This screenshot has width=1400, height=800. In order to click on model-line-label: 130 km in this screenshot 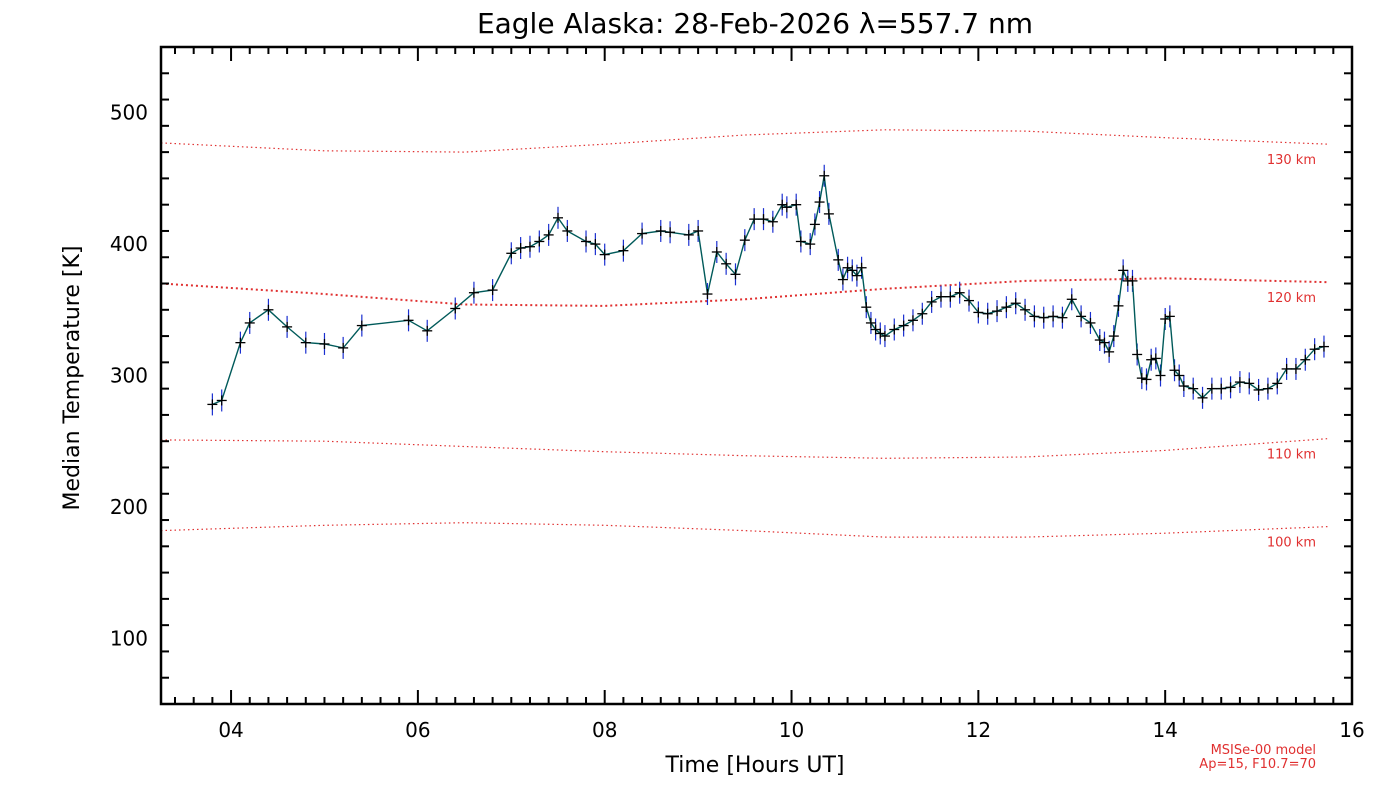, I will do `click(1291, 160)`.